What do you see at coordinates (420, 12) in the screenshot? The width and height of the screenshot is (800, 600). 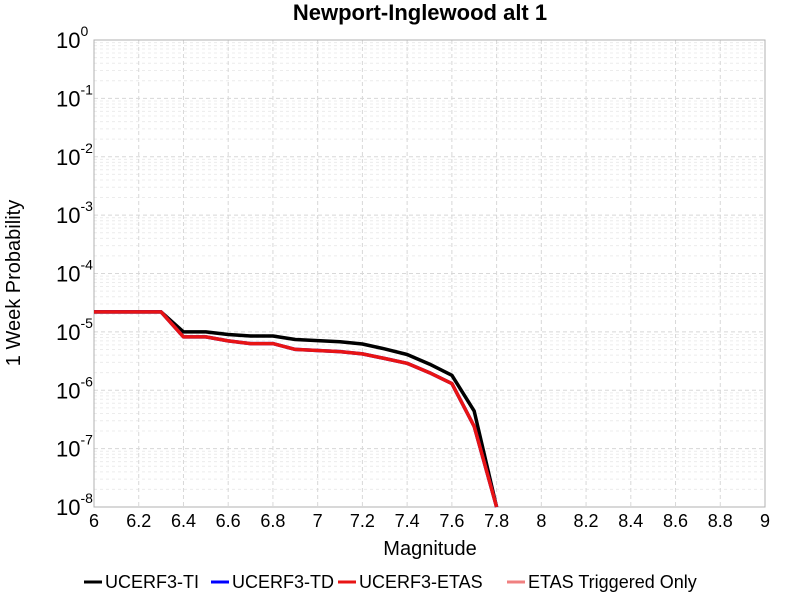 I see `chart-title: Newport-Inglewood alt 1` at bounding box center [420, 12].